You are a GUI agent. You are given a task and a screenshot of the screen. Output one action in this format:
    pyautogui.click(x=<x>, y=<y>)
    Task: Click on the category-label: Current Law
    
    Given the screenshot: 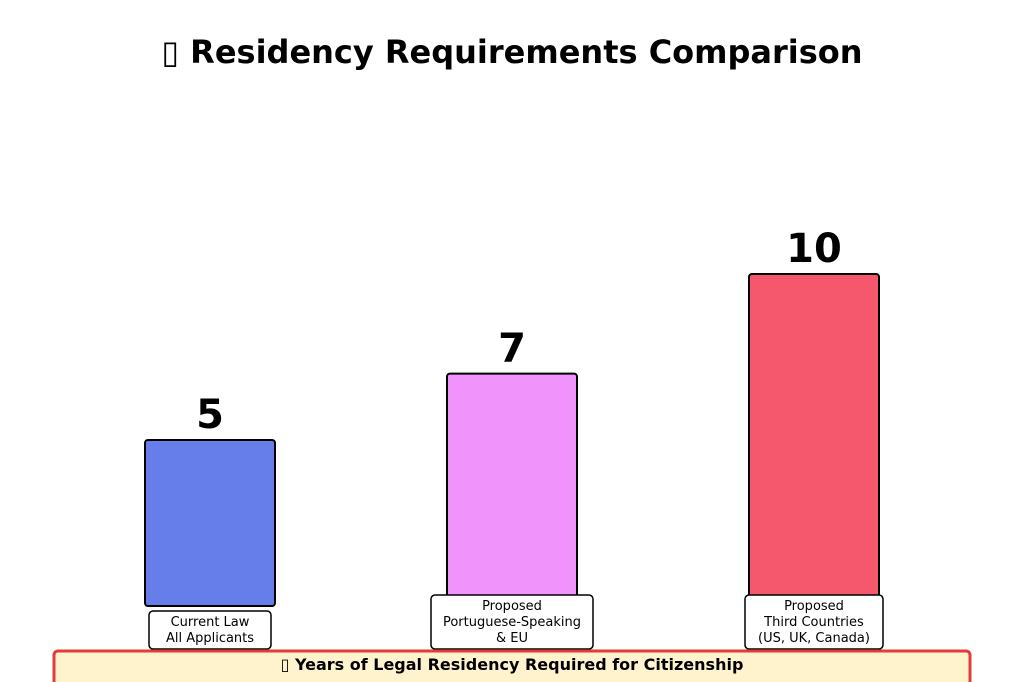 What is the action you would take?
    pyautogui.click(x=210, y=622)
    